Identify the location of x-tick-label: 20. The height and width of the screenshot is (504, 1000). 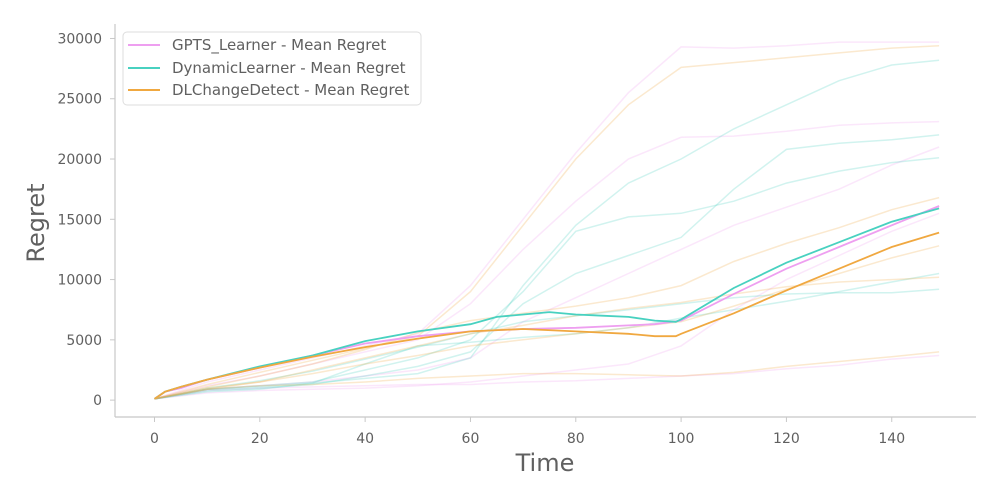
(260, 439).